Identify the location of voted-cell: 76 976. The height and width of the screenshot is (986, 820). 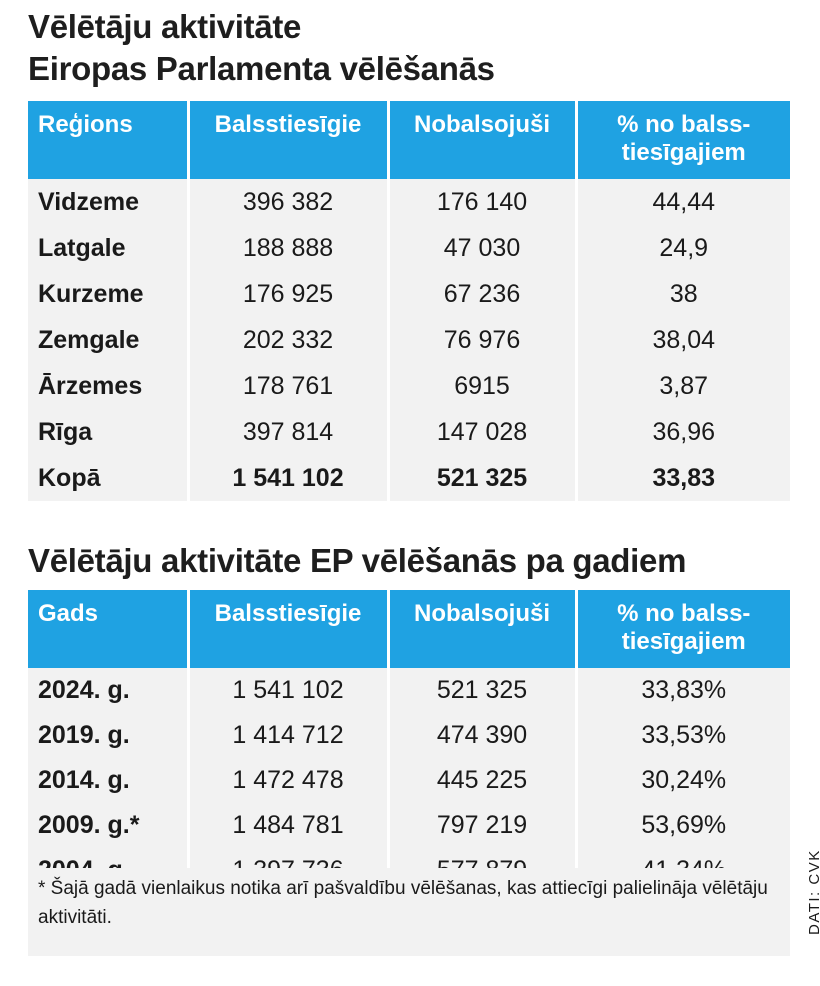
(481, 340).